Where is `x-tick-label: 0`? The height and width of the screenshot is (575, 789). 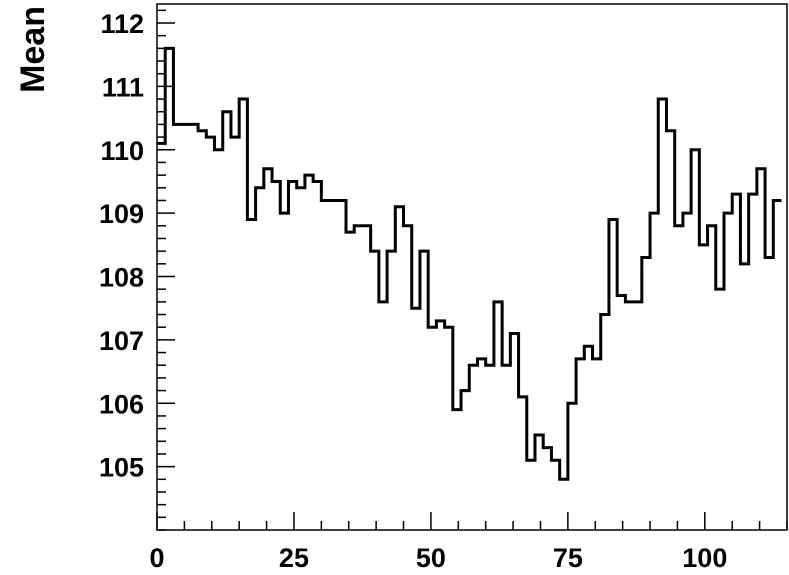
x-tick-label: 0 is located at coordinates (156, 558).